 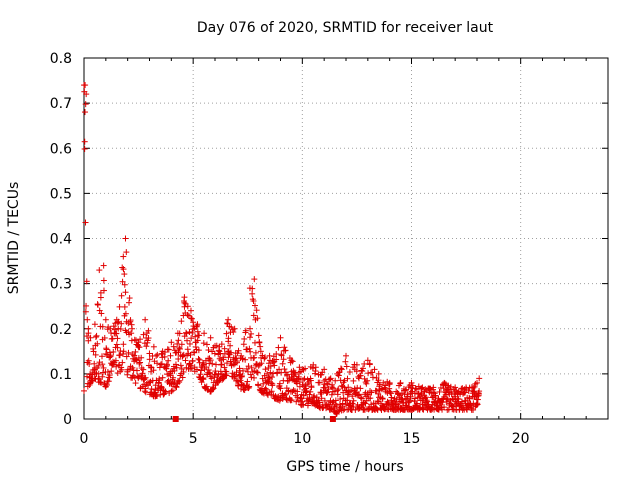 What do you see at coordinates (302, 439) in the screenshot?
I see `x-tick-label: 10` at bounding box center [302, 439].